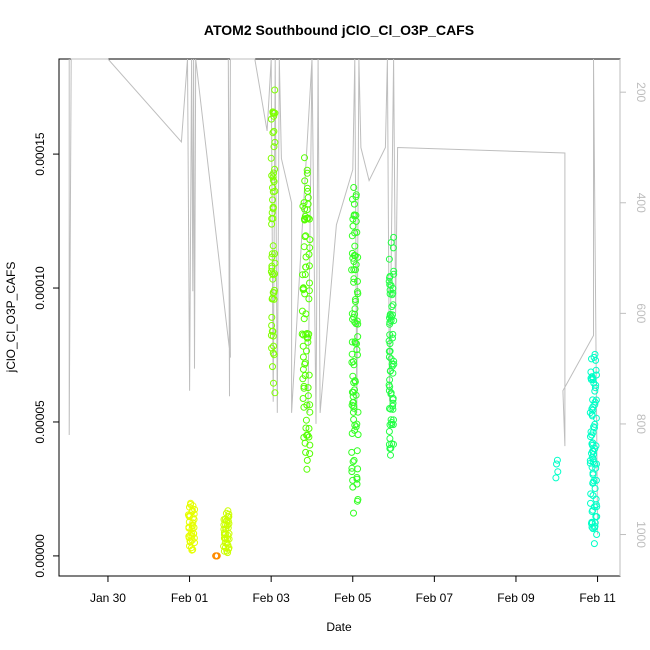  Describe the element at coordinates (40, 556) in the screenshot. I see `y-tick-label: 0.00000` at that location.